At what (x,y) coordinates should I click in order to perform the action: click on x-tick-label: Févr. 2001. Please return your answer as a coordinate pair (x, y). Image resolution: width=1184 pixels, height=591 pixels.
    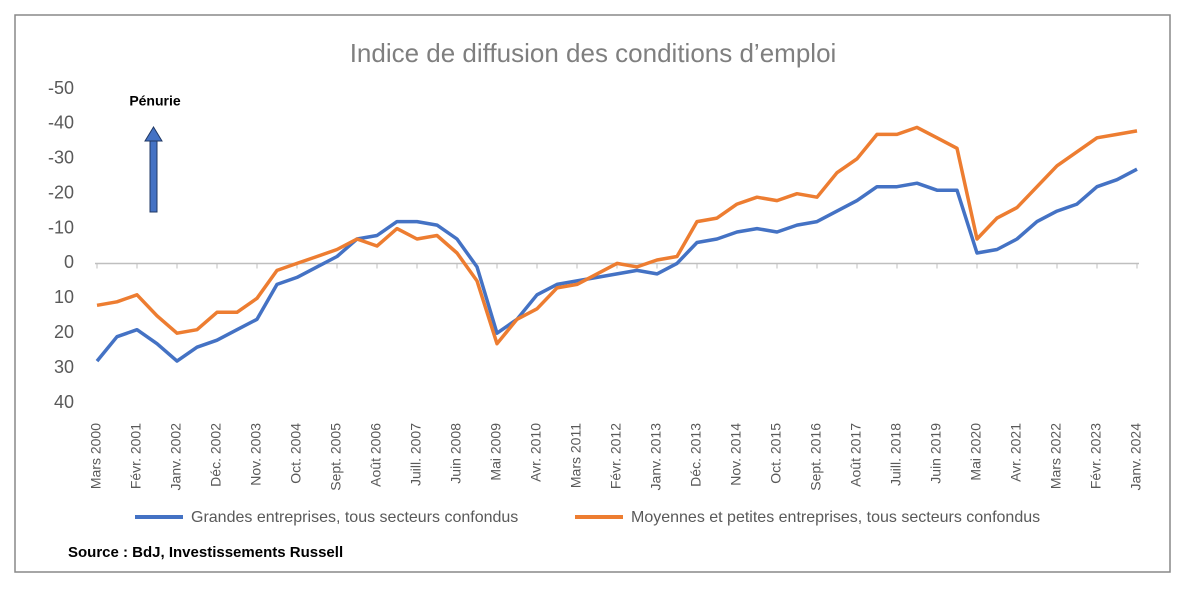
    Looking at the image, I should click on (136, 456).